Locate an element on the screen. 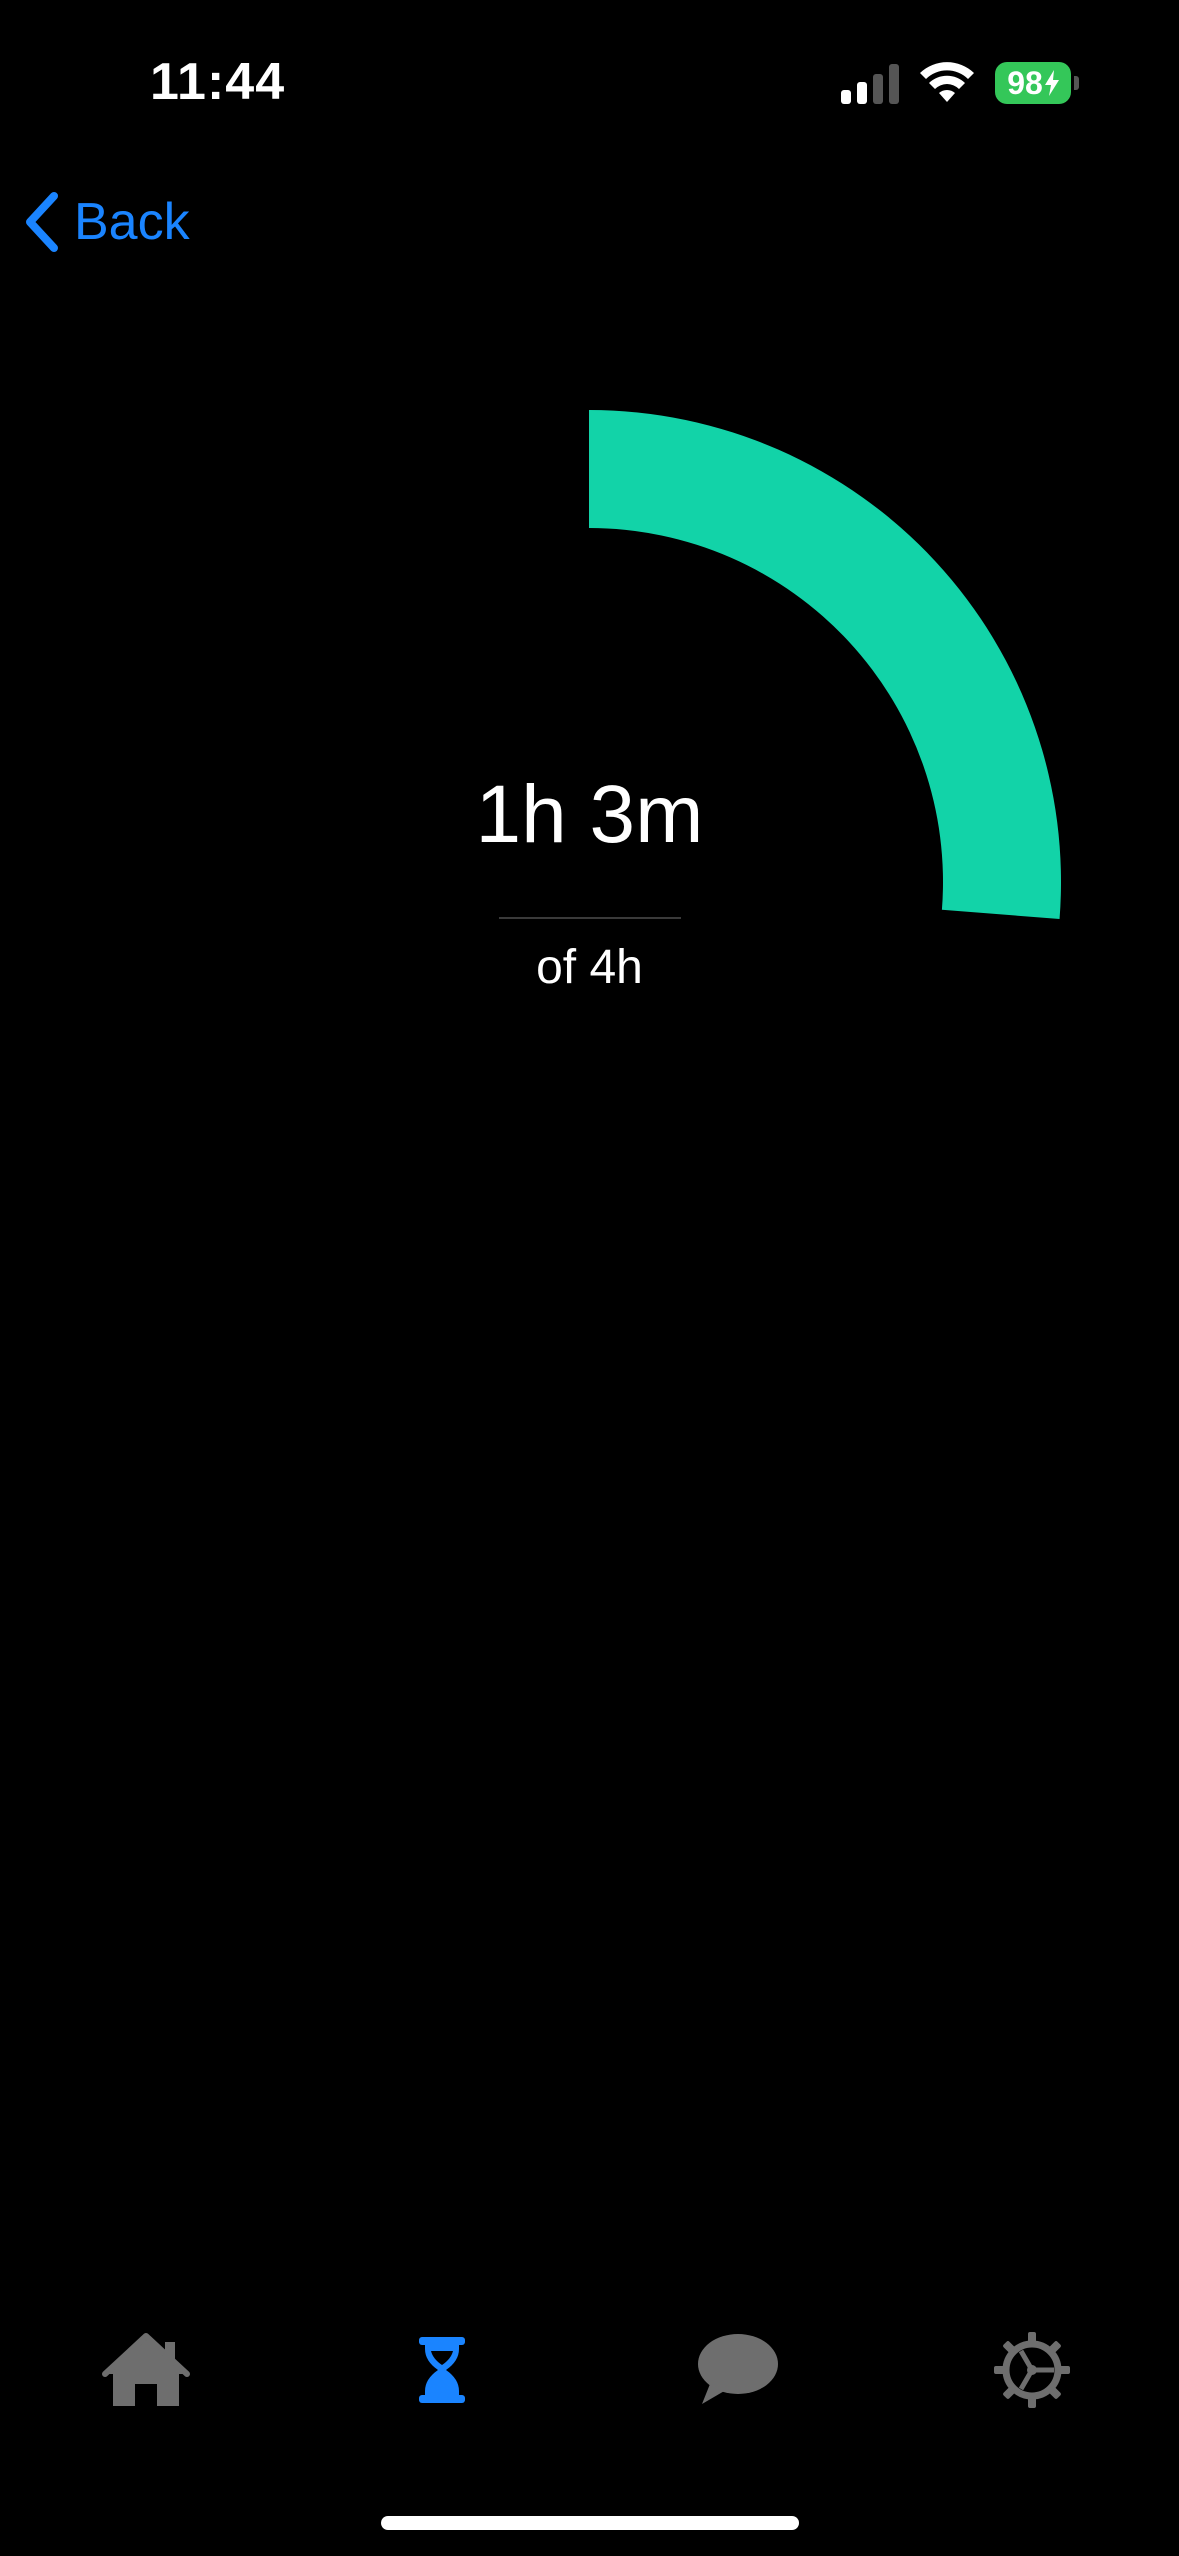 This screenshot has height=2556, width=1179. tab-messages is located at coordinates (738, 2370).